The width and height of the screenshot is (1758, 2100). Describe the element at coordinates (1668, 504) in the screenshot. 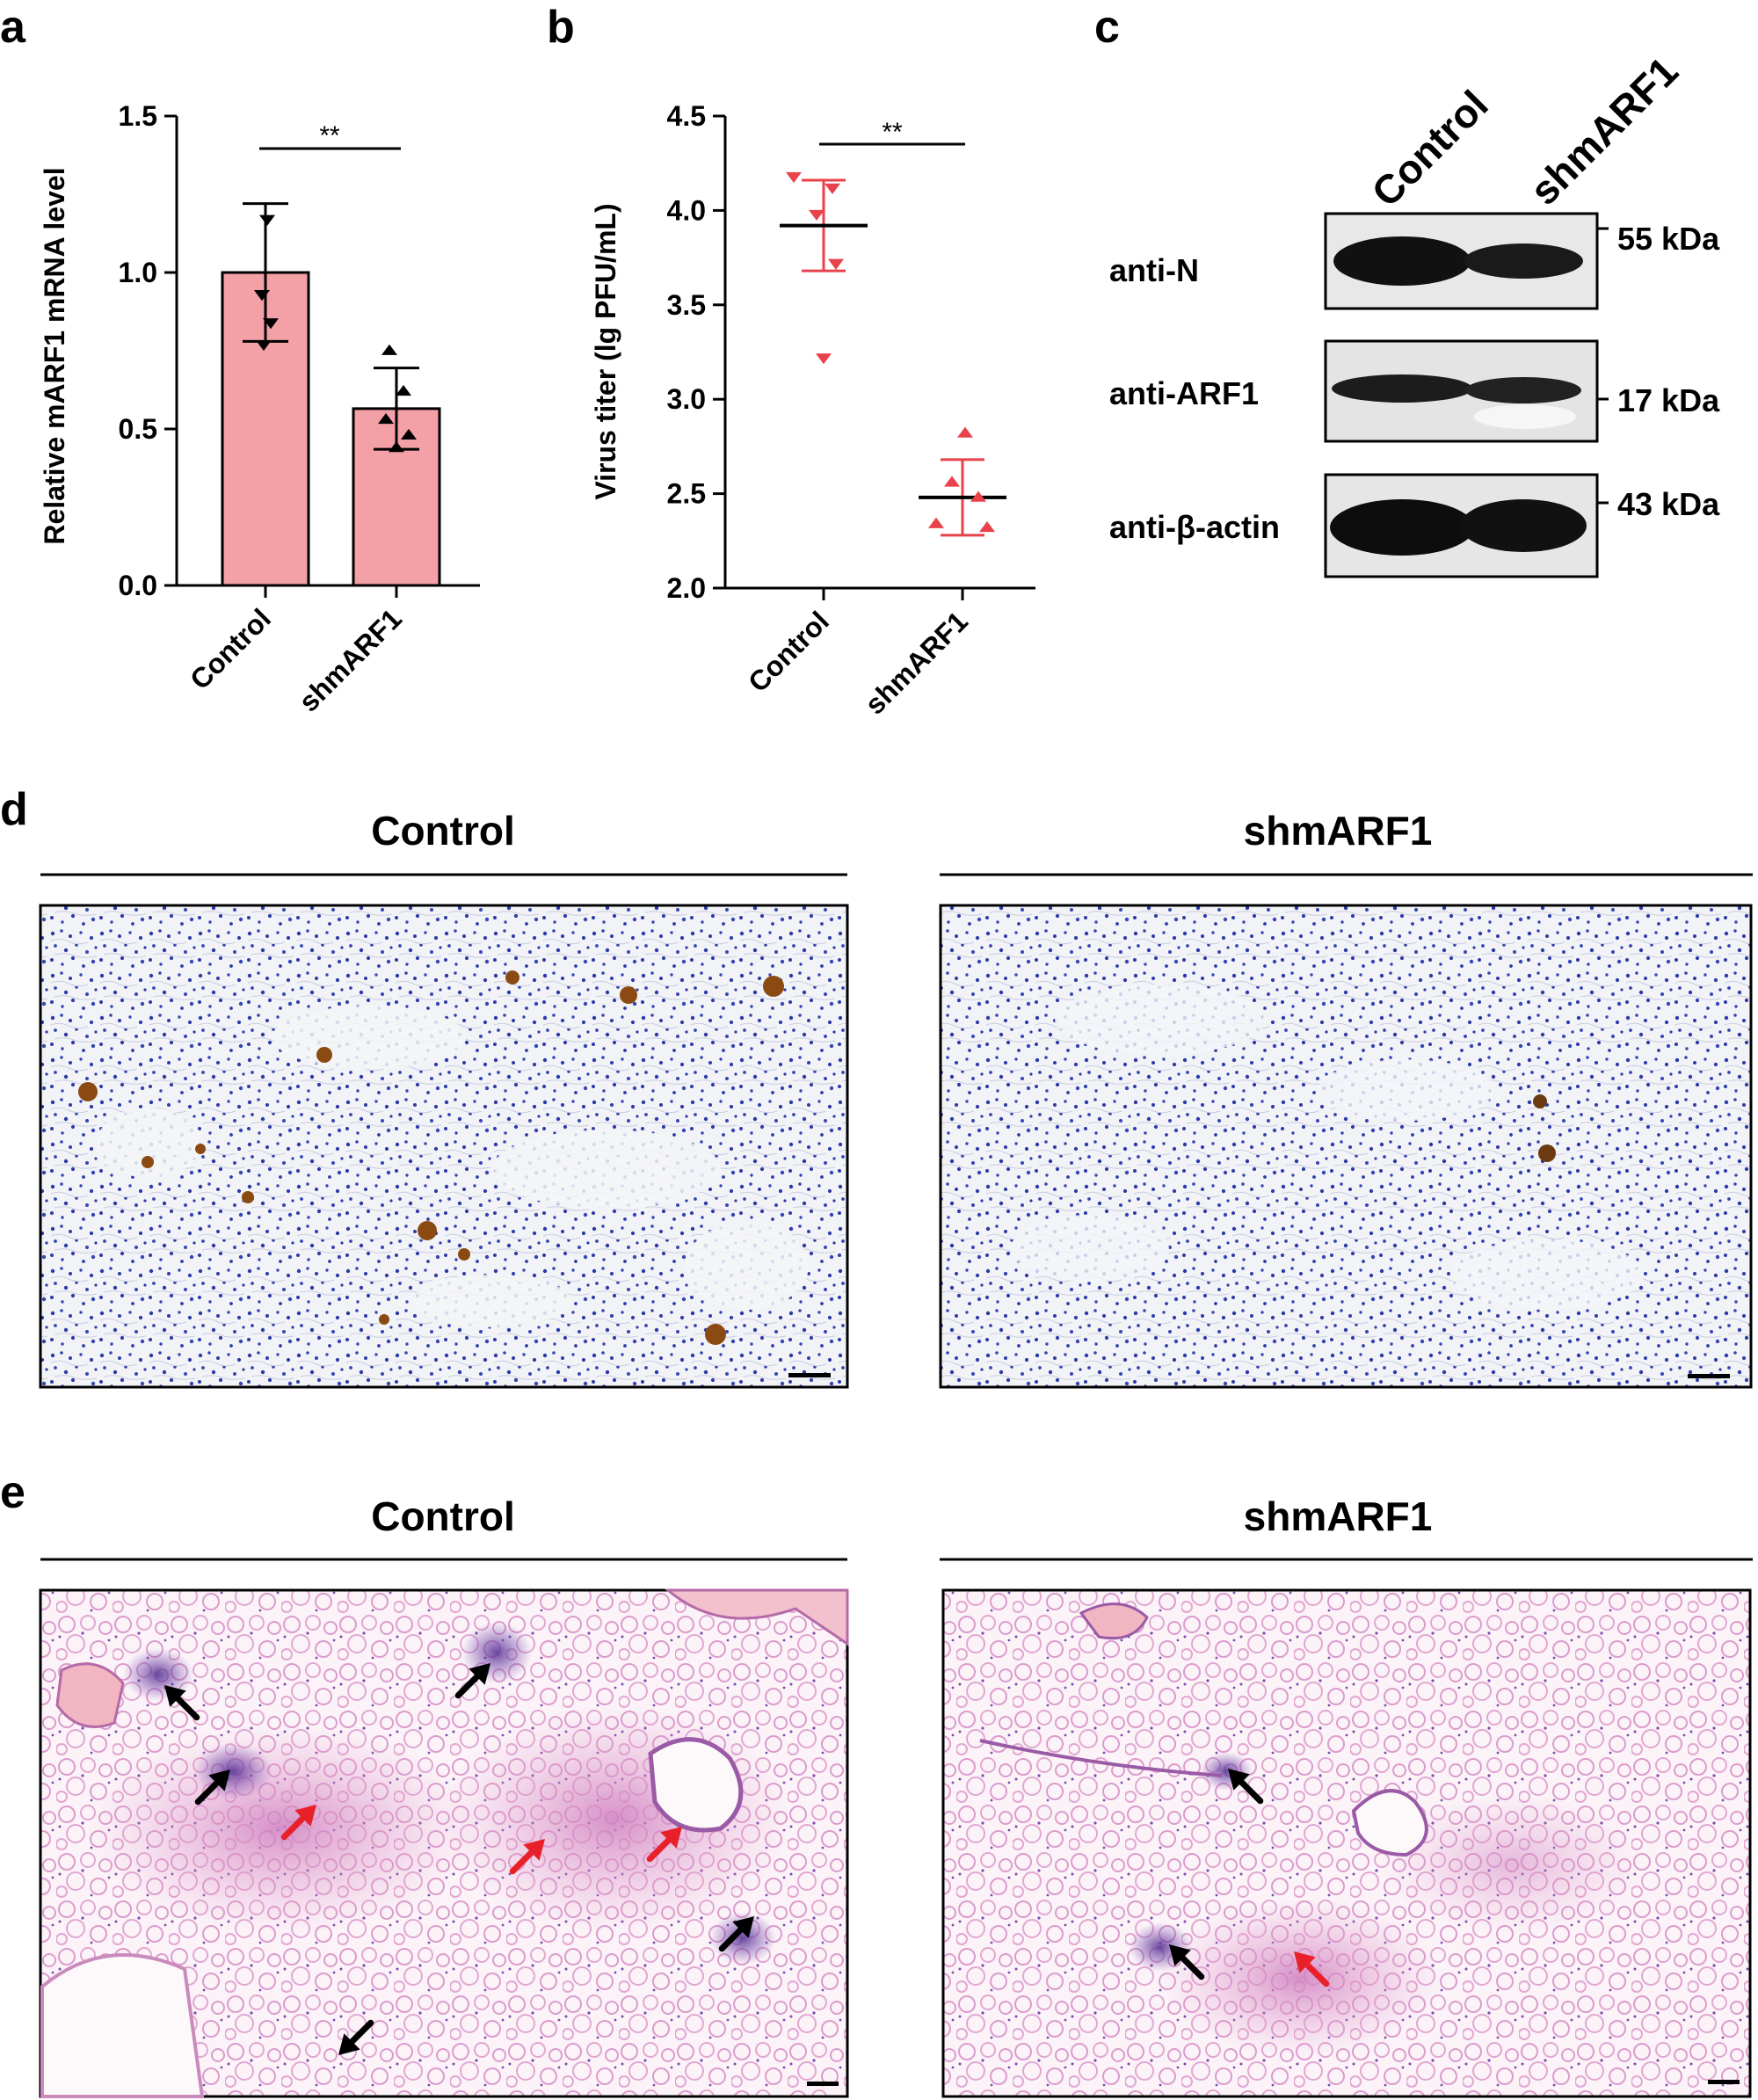

I see `kda-label: 43 kDa` at that location.